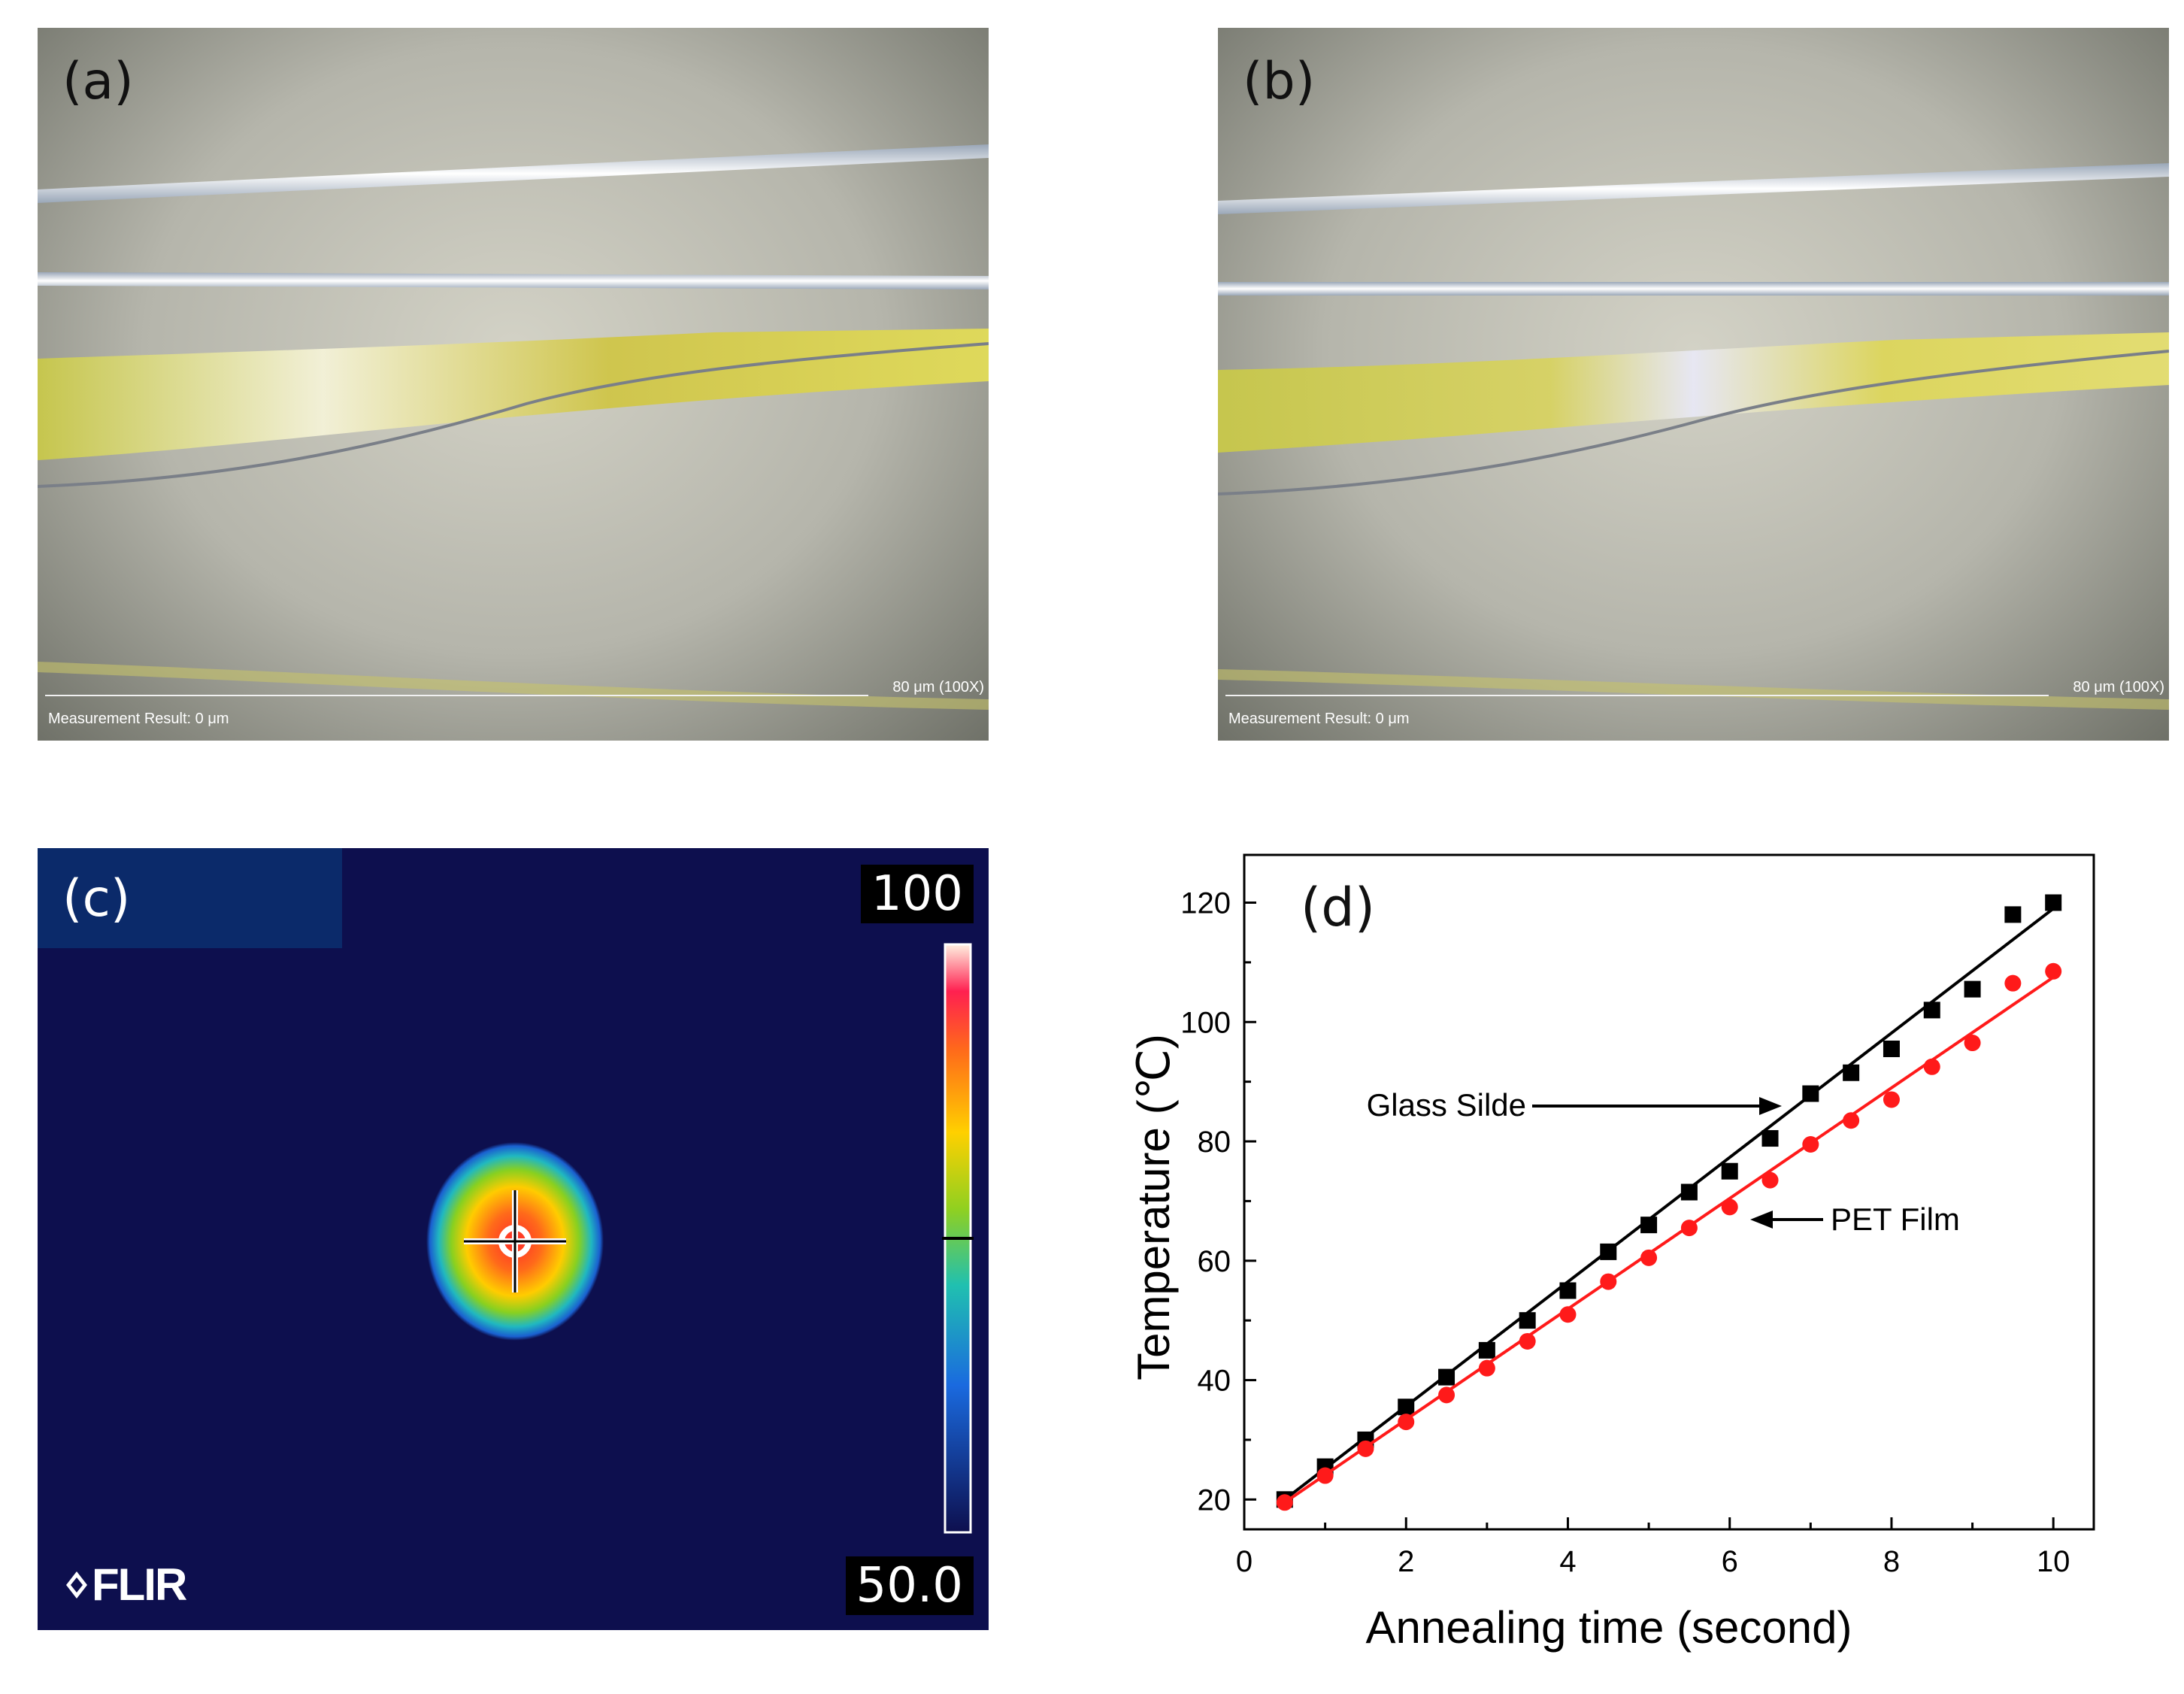 This screenshot has height=1694, width=2184. I want to click on x-axis-label: Annealing time (second), so click(1608, 1627).